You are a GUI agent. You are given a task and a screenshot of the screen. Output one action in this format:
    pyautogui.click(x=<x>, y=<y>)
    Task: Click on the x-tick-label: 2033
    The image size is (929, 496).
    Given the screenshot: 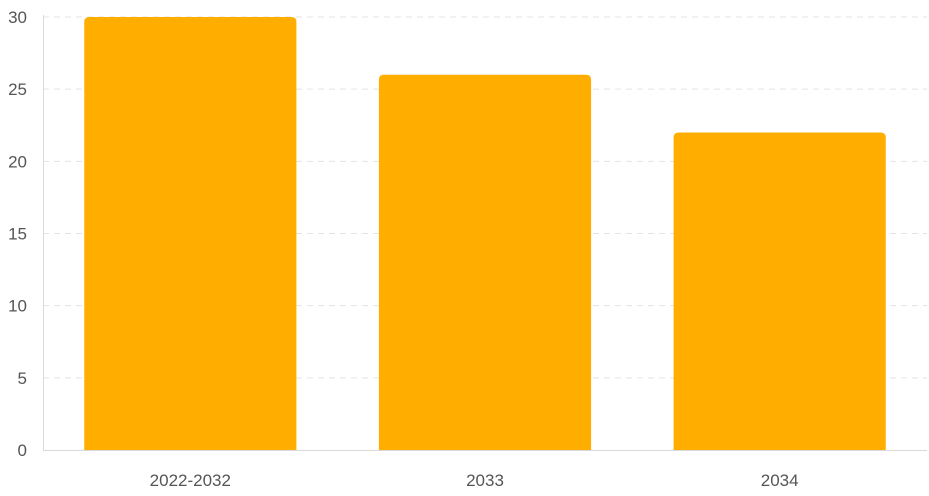 What is the action you would take?
    pyautogui.click(x=485, y=480)
    